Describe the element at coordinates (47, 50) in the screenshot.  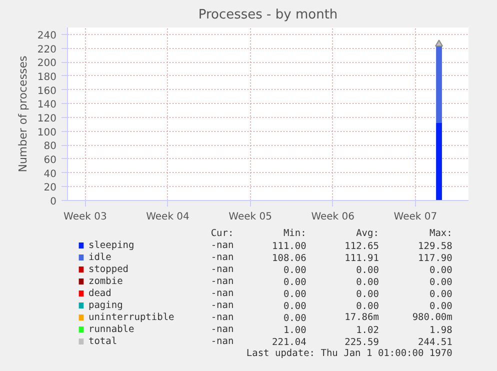
I see `y-tick-label: 220` at that location.